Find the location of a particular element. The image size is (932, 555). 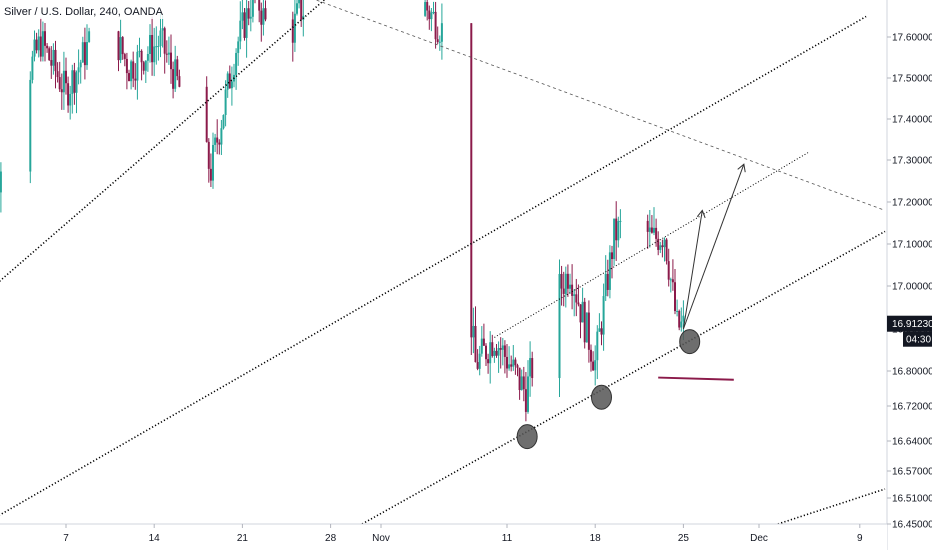

x-axis-tick-label: 11 is located at coordinates (507, 538).